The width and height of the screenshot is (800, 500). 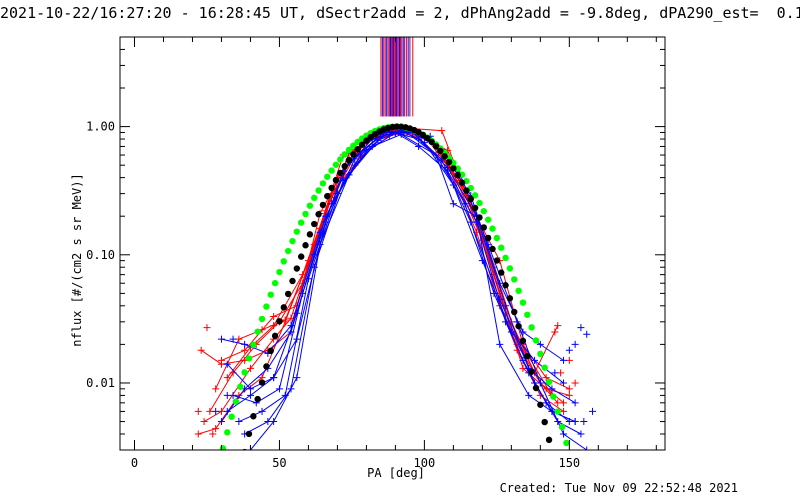 I want to click on y-tick-label: 0.10, so click(x=100, y=255).